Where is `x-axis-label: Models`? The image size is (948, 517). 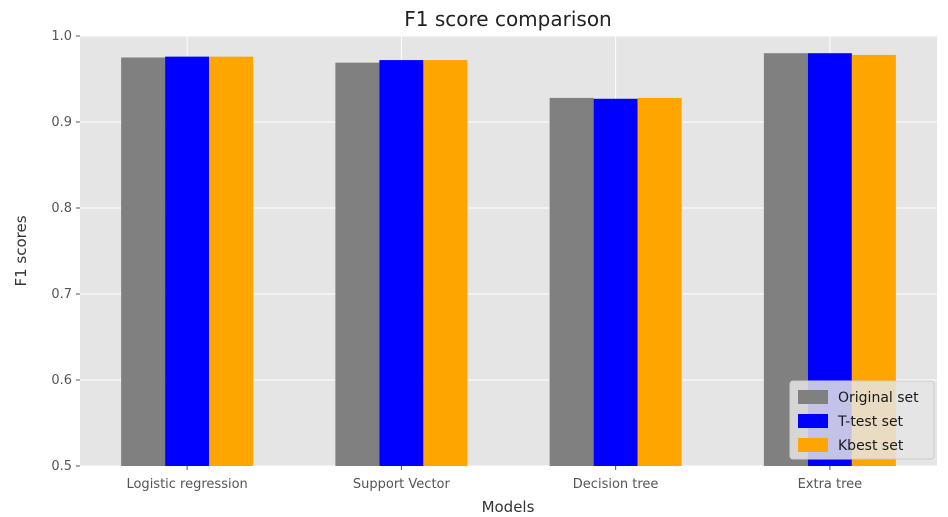
x-axis-label: Models is located at coordinates (508, 507).